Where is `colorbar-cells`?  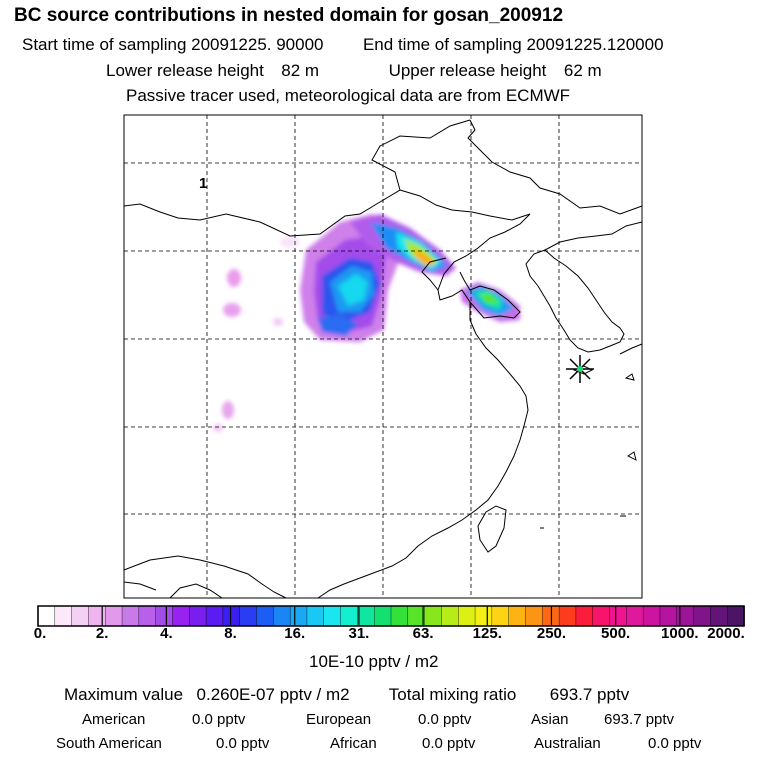
colorbar-cells is located at coordinates (391, 616).